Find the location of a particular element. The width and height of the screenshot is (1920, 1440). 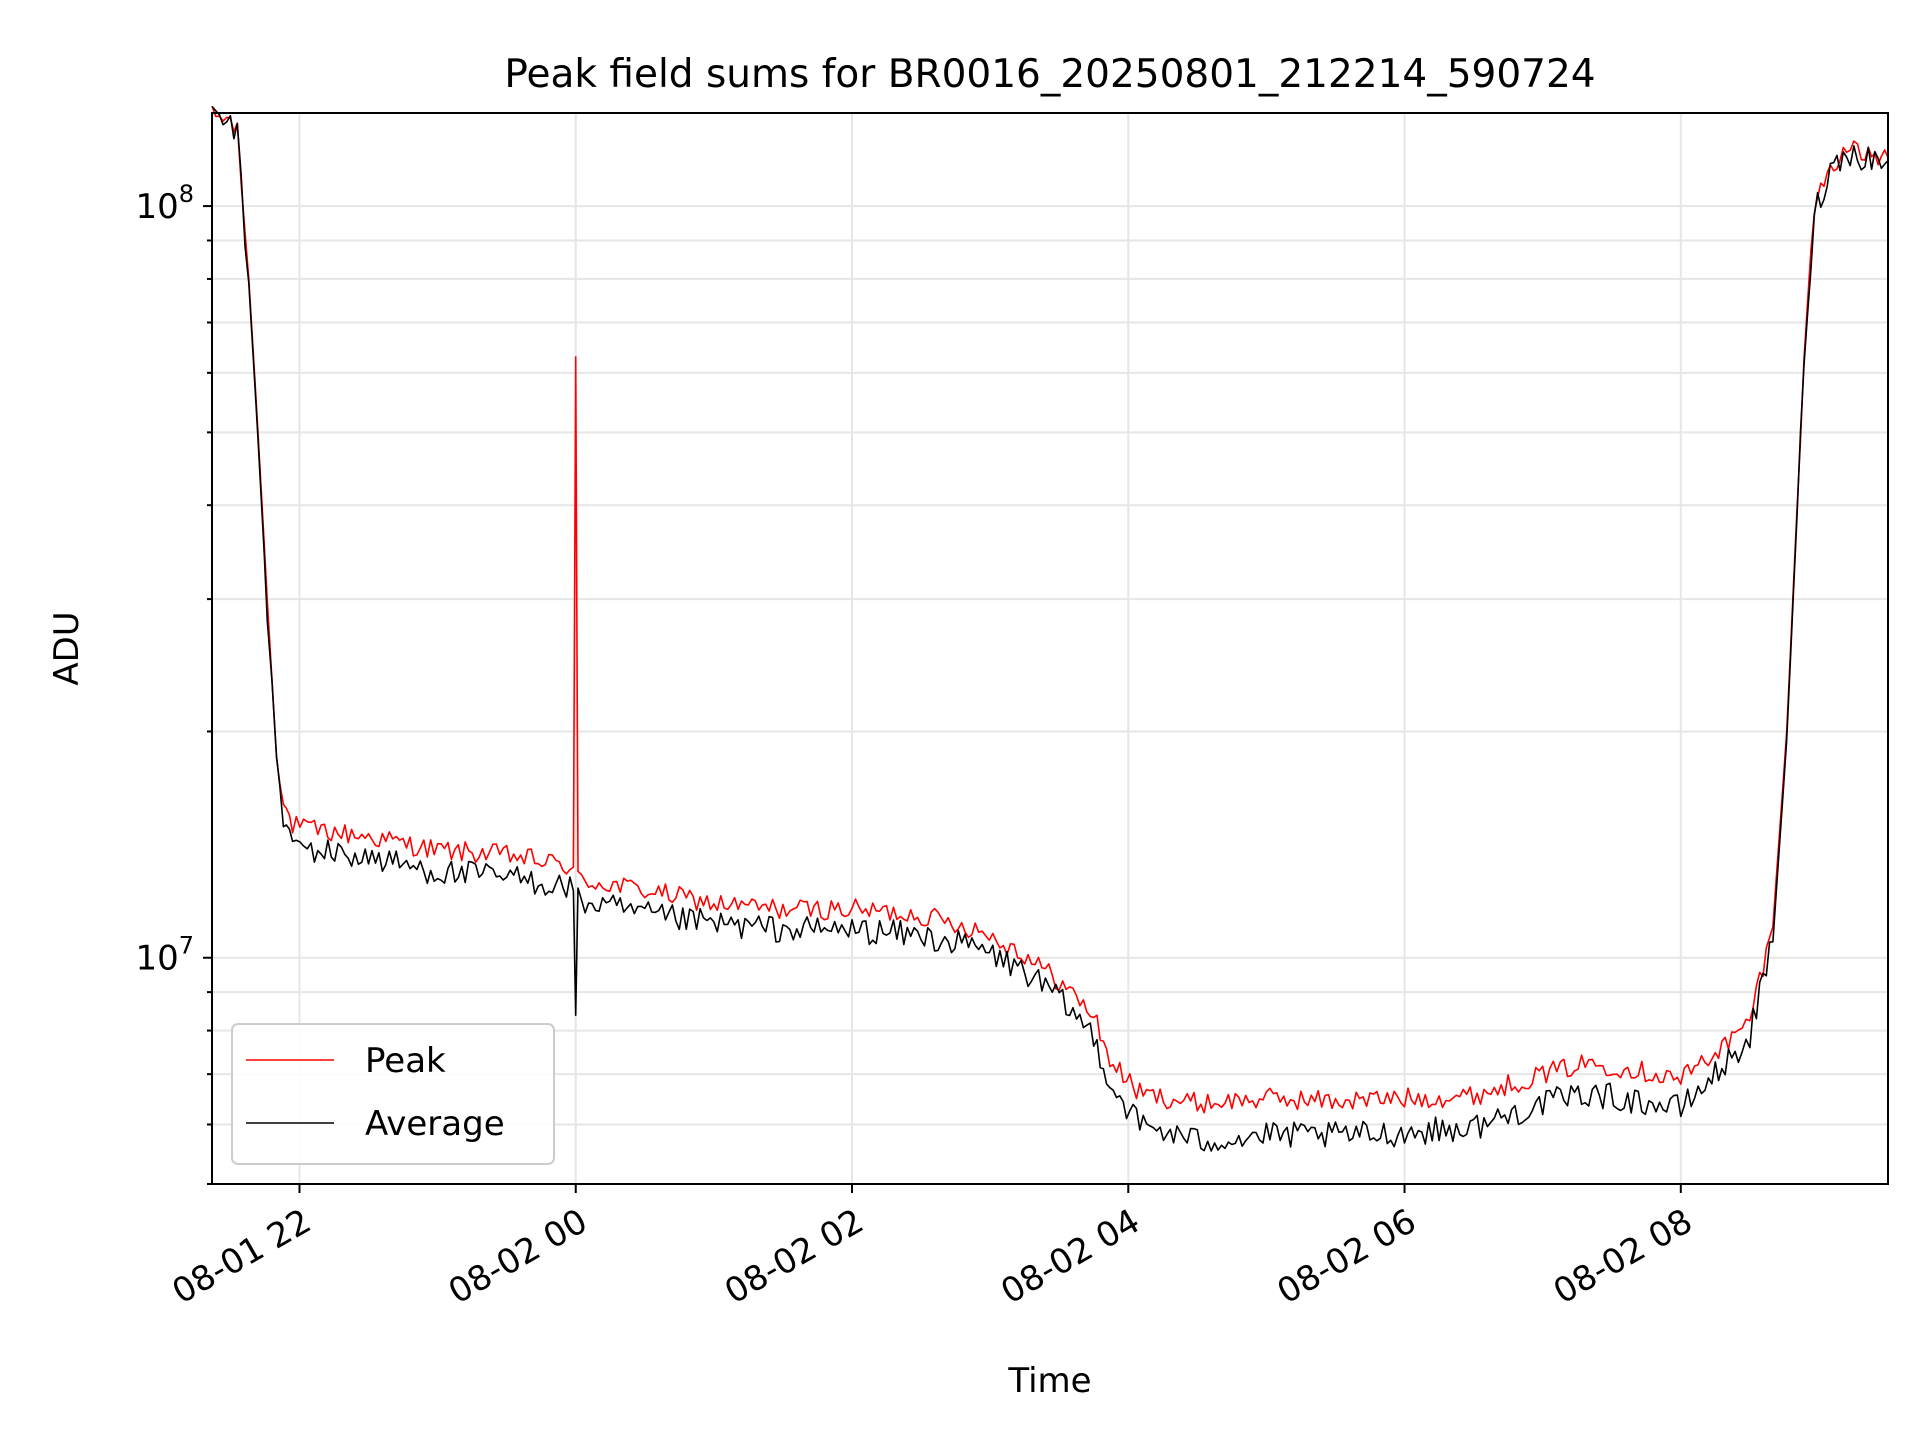

y-tick-label: 10⁷ is located at coordinates (164, 955).